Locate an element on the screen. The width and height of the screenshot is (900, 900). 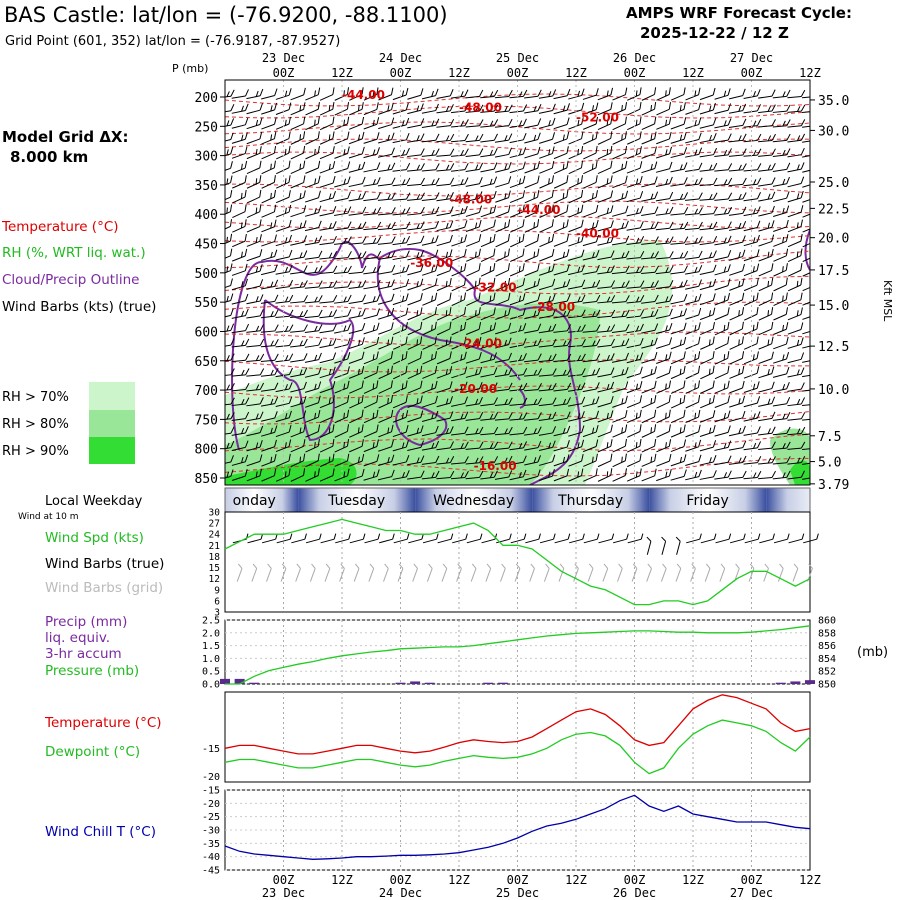
true-wind-barb is located at coordinates (343, 538).